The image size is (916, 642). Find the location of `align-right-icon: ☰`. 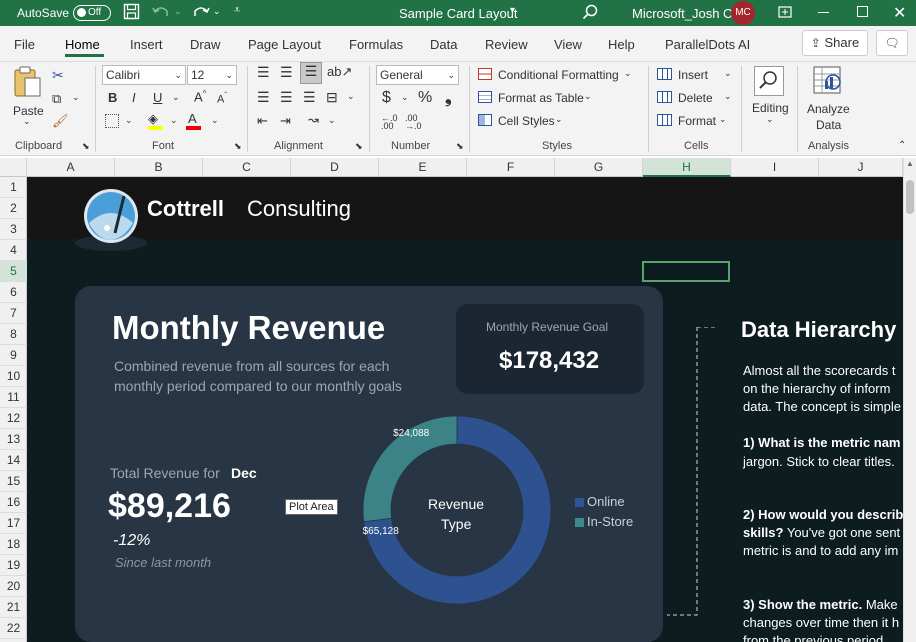

align-right-icon: ☰ is located at coordinates (309, 97).